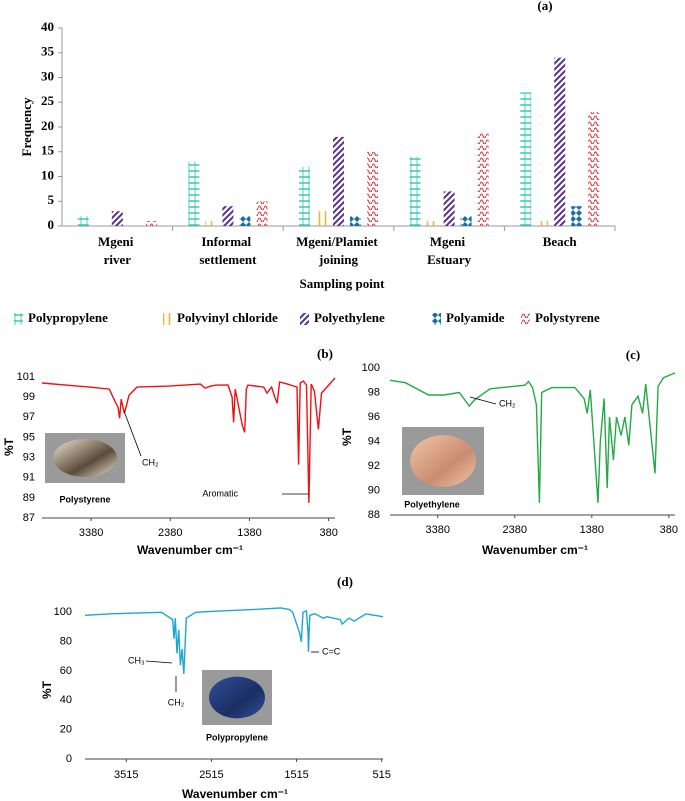 Image resolution: width=685 pixels, height=801 pixels. What do you see at coordinates (211, 775) in the screenshot?
I see `x-tick-label: 2515` at bounding box center [211, 775].